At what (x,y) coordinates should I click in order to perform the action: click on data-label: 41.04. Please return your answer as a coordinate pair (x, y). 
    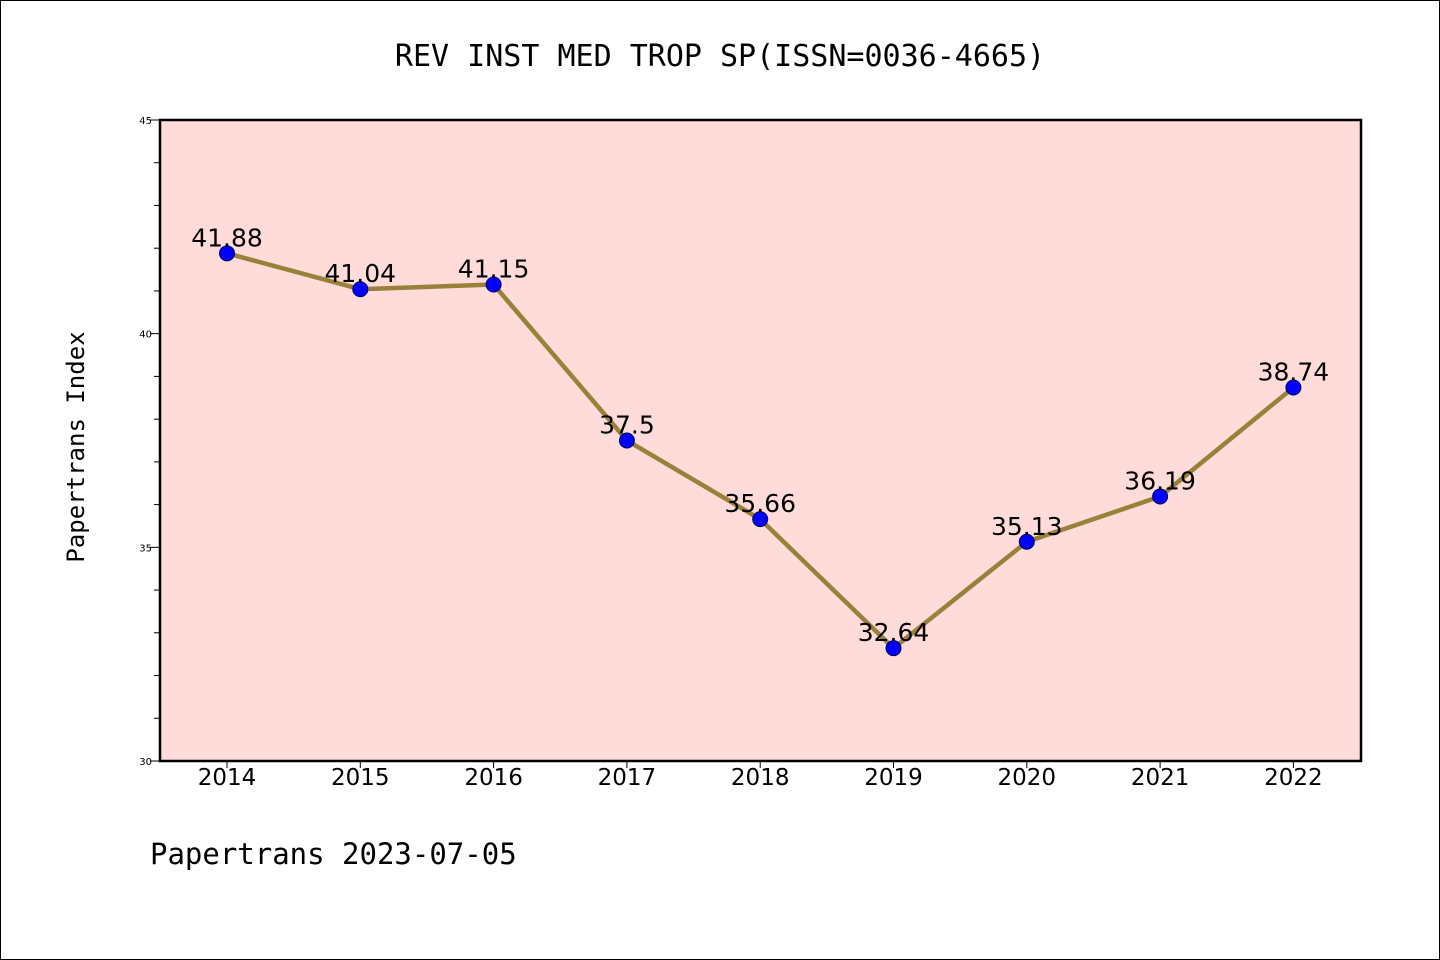
    Looking at the image, I should click on (361, 273).